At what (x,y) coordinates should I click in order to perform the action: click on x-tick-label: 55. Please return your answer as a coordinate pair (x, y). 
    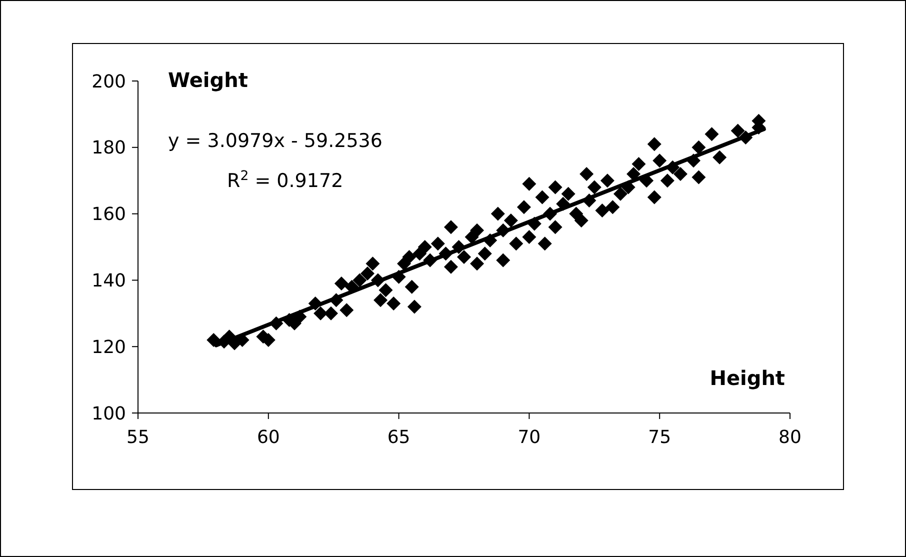
    Looking at the image, I should click on (138, 437).